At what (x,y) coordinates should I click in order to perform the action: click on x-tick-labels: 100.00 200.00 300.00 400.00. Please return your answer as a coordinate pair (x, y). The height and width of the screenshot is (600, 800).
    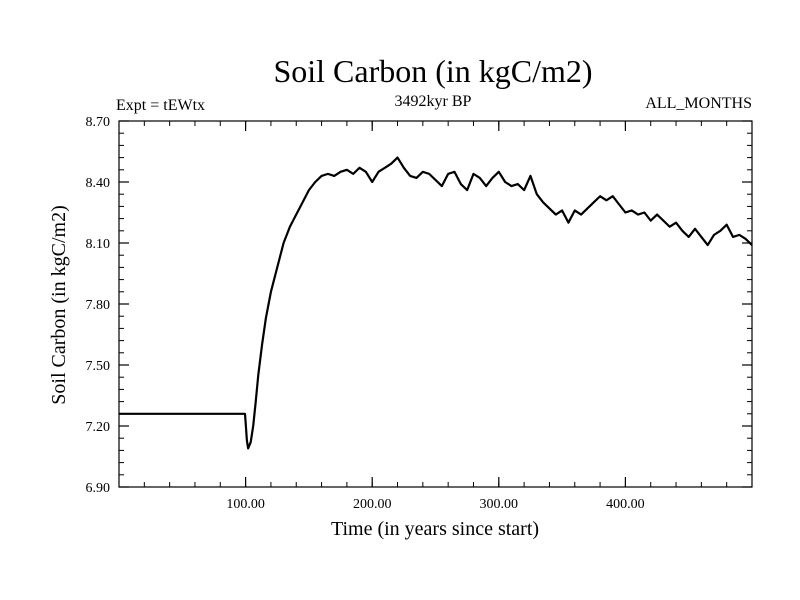
    Looking at the image, I should click on (435, 504).